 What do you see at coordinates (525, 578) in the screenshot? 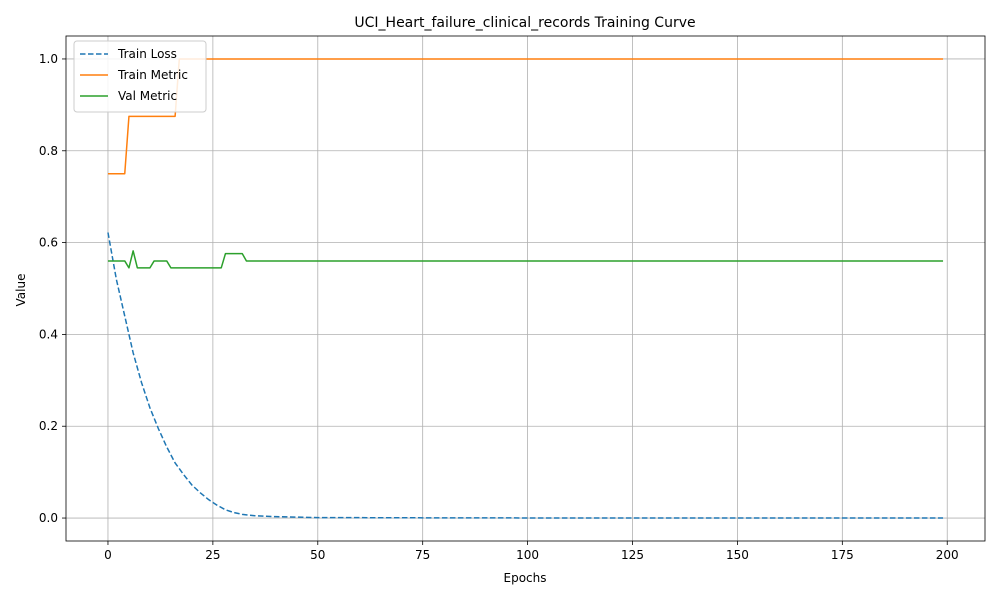
I see `x-axis-title: Epochs` at bounding box center [525, 578].